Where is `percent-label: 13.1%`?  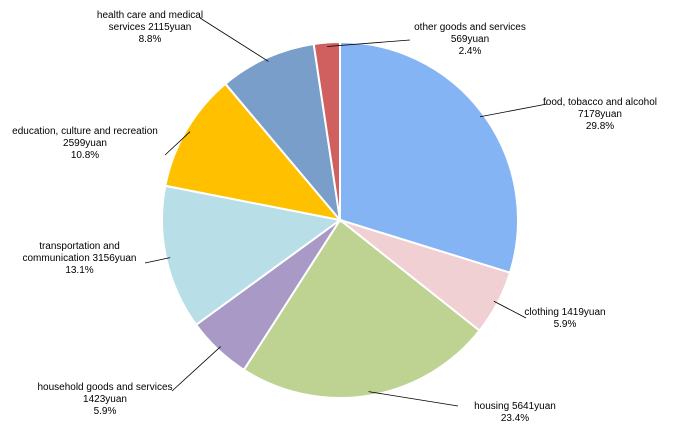 percent-label: 13.1% is located at coordinates (79, 270).